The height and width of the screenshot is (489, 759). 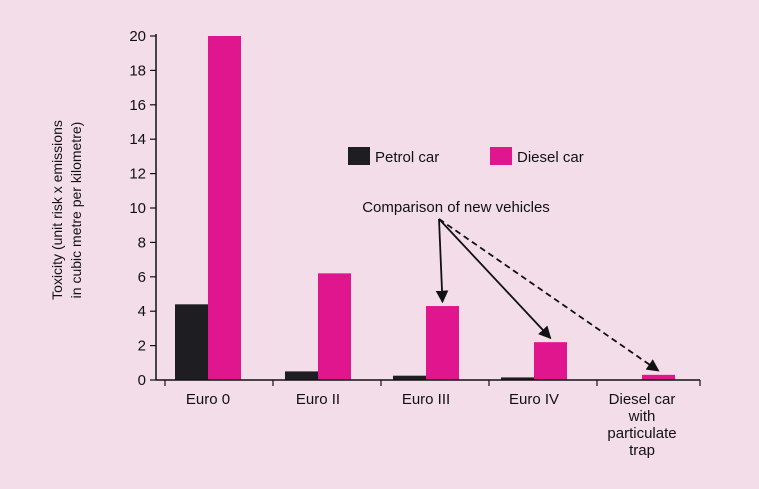 What do you see at coordinates (142, 311) in the screenshot?
I see `y-tick-label-4: 4` at bounding box center [142, 311].